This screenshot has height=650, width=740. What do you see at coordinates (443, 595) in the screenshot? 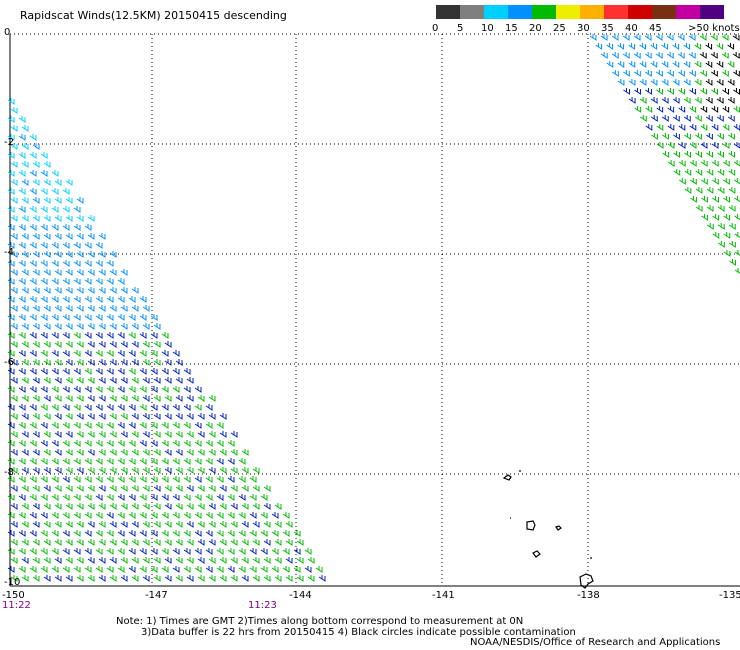
I see `lon-tick-label: -141` at bounding box center [443, 595].